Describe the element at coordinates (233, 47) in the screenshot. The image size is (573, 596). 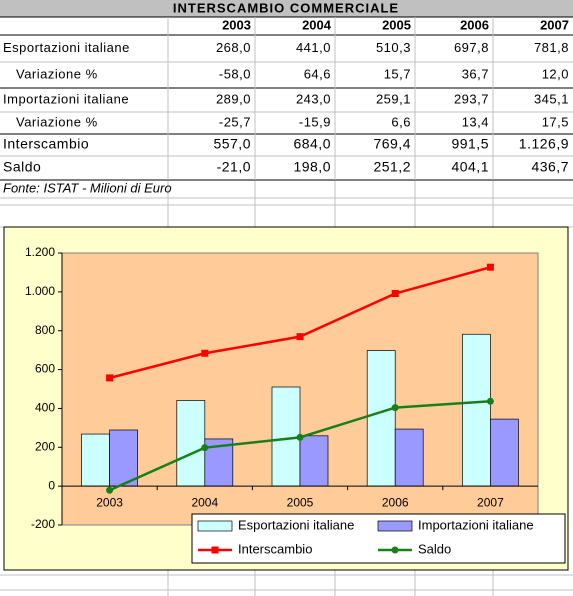
I see `cell-value: 268,0` at that location.